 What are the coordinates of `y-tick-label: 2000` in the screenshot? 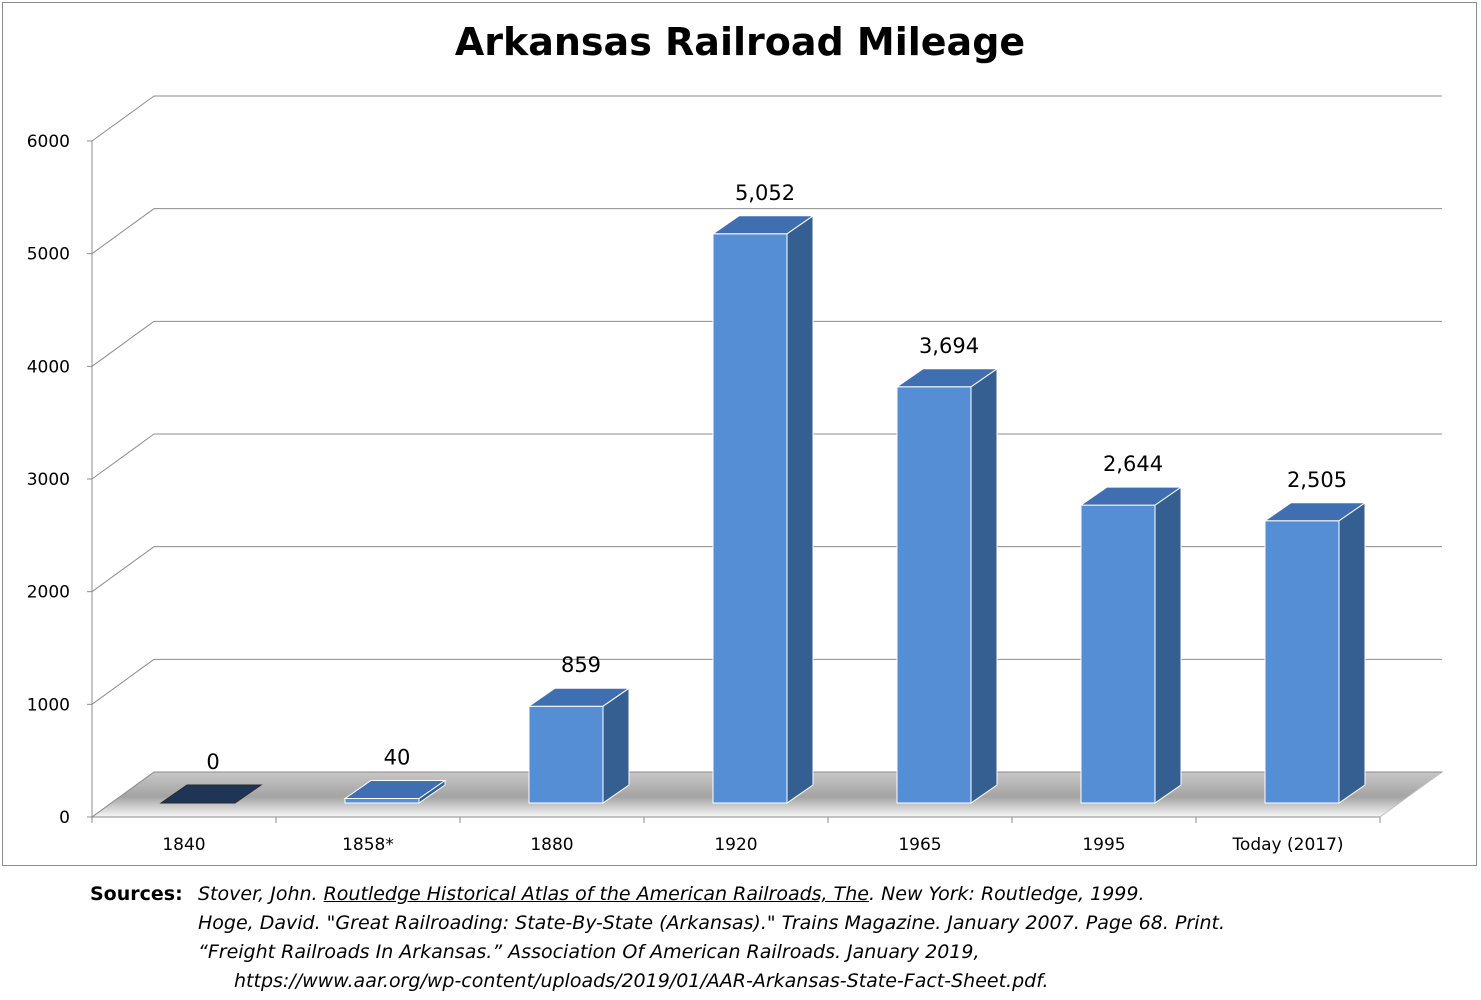 It's located at (48, 593).